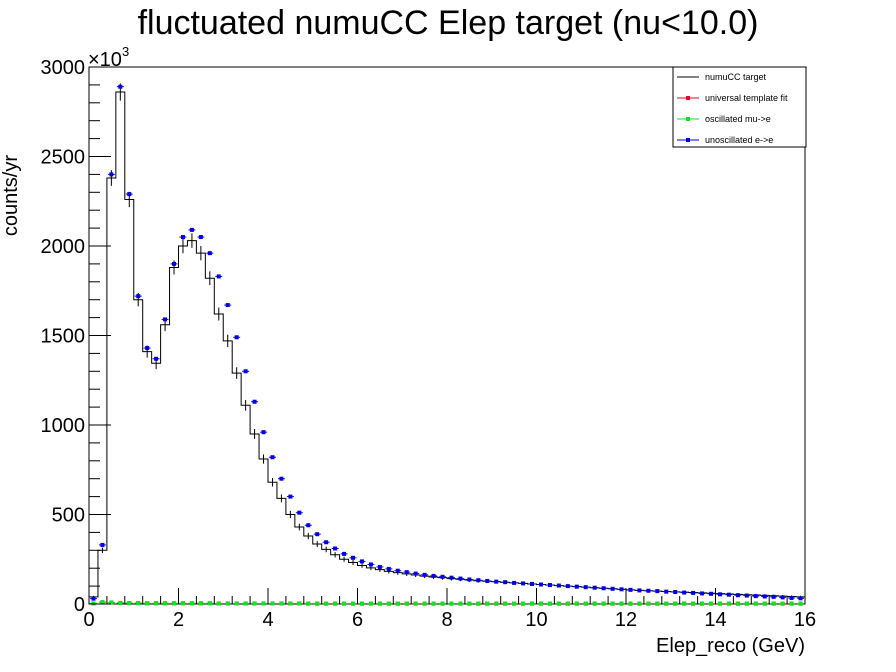 The height and width of the screenshot is (672, 896). I want to click on y-tick-label: 500, so click(68, 516).